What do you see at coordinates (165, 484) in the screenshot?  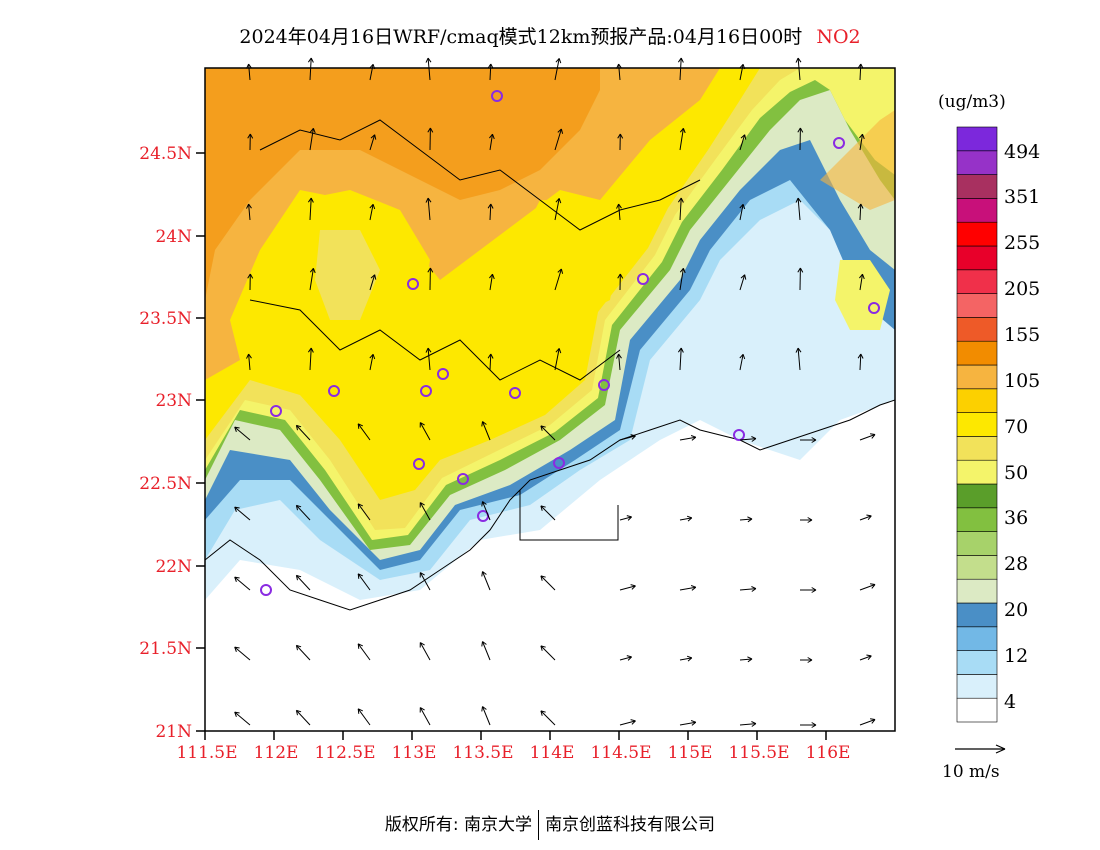 I see `lat-label: 22.5N` at bounding box center [165, 484].